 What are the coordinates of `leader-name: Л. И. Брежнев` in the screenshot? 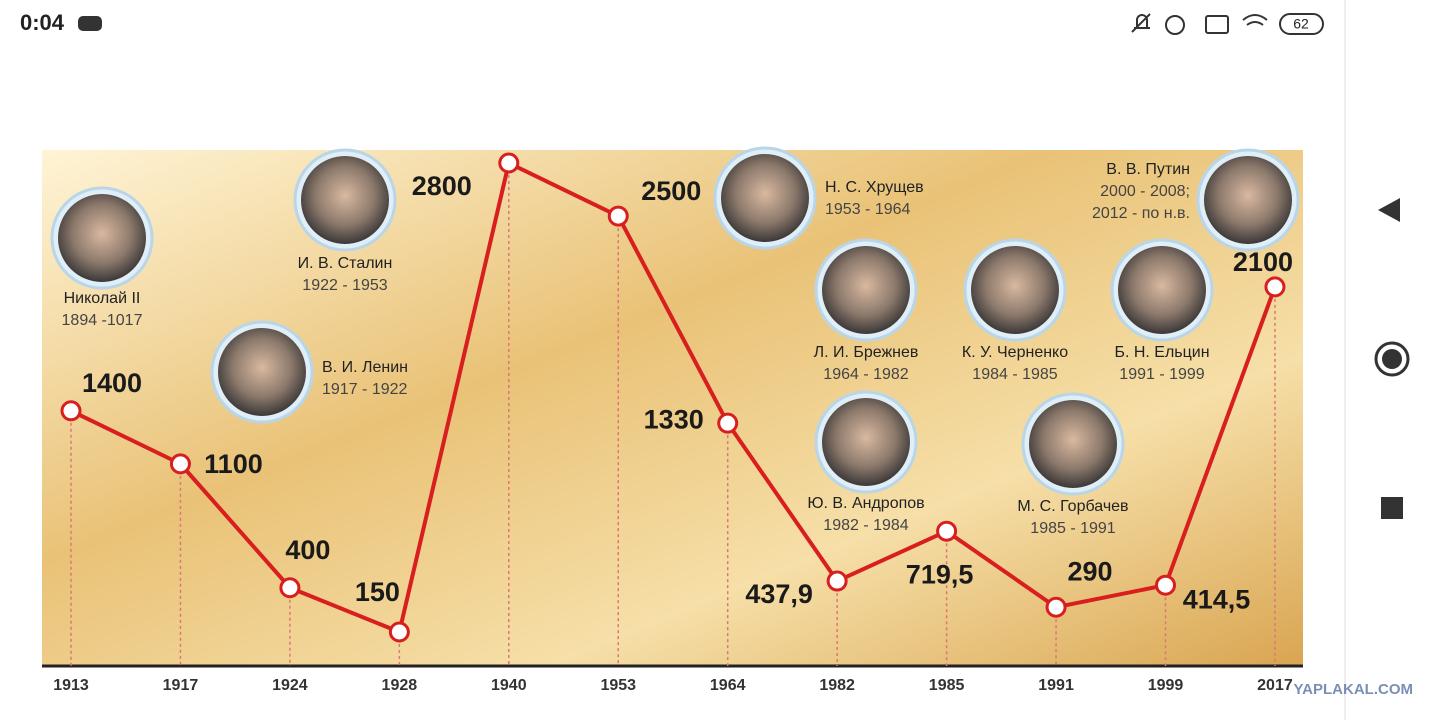 It's located at (866, 352).